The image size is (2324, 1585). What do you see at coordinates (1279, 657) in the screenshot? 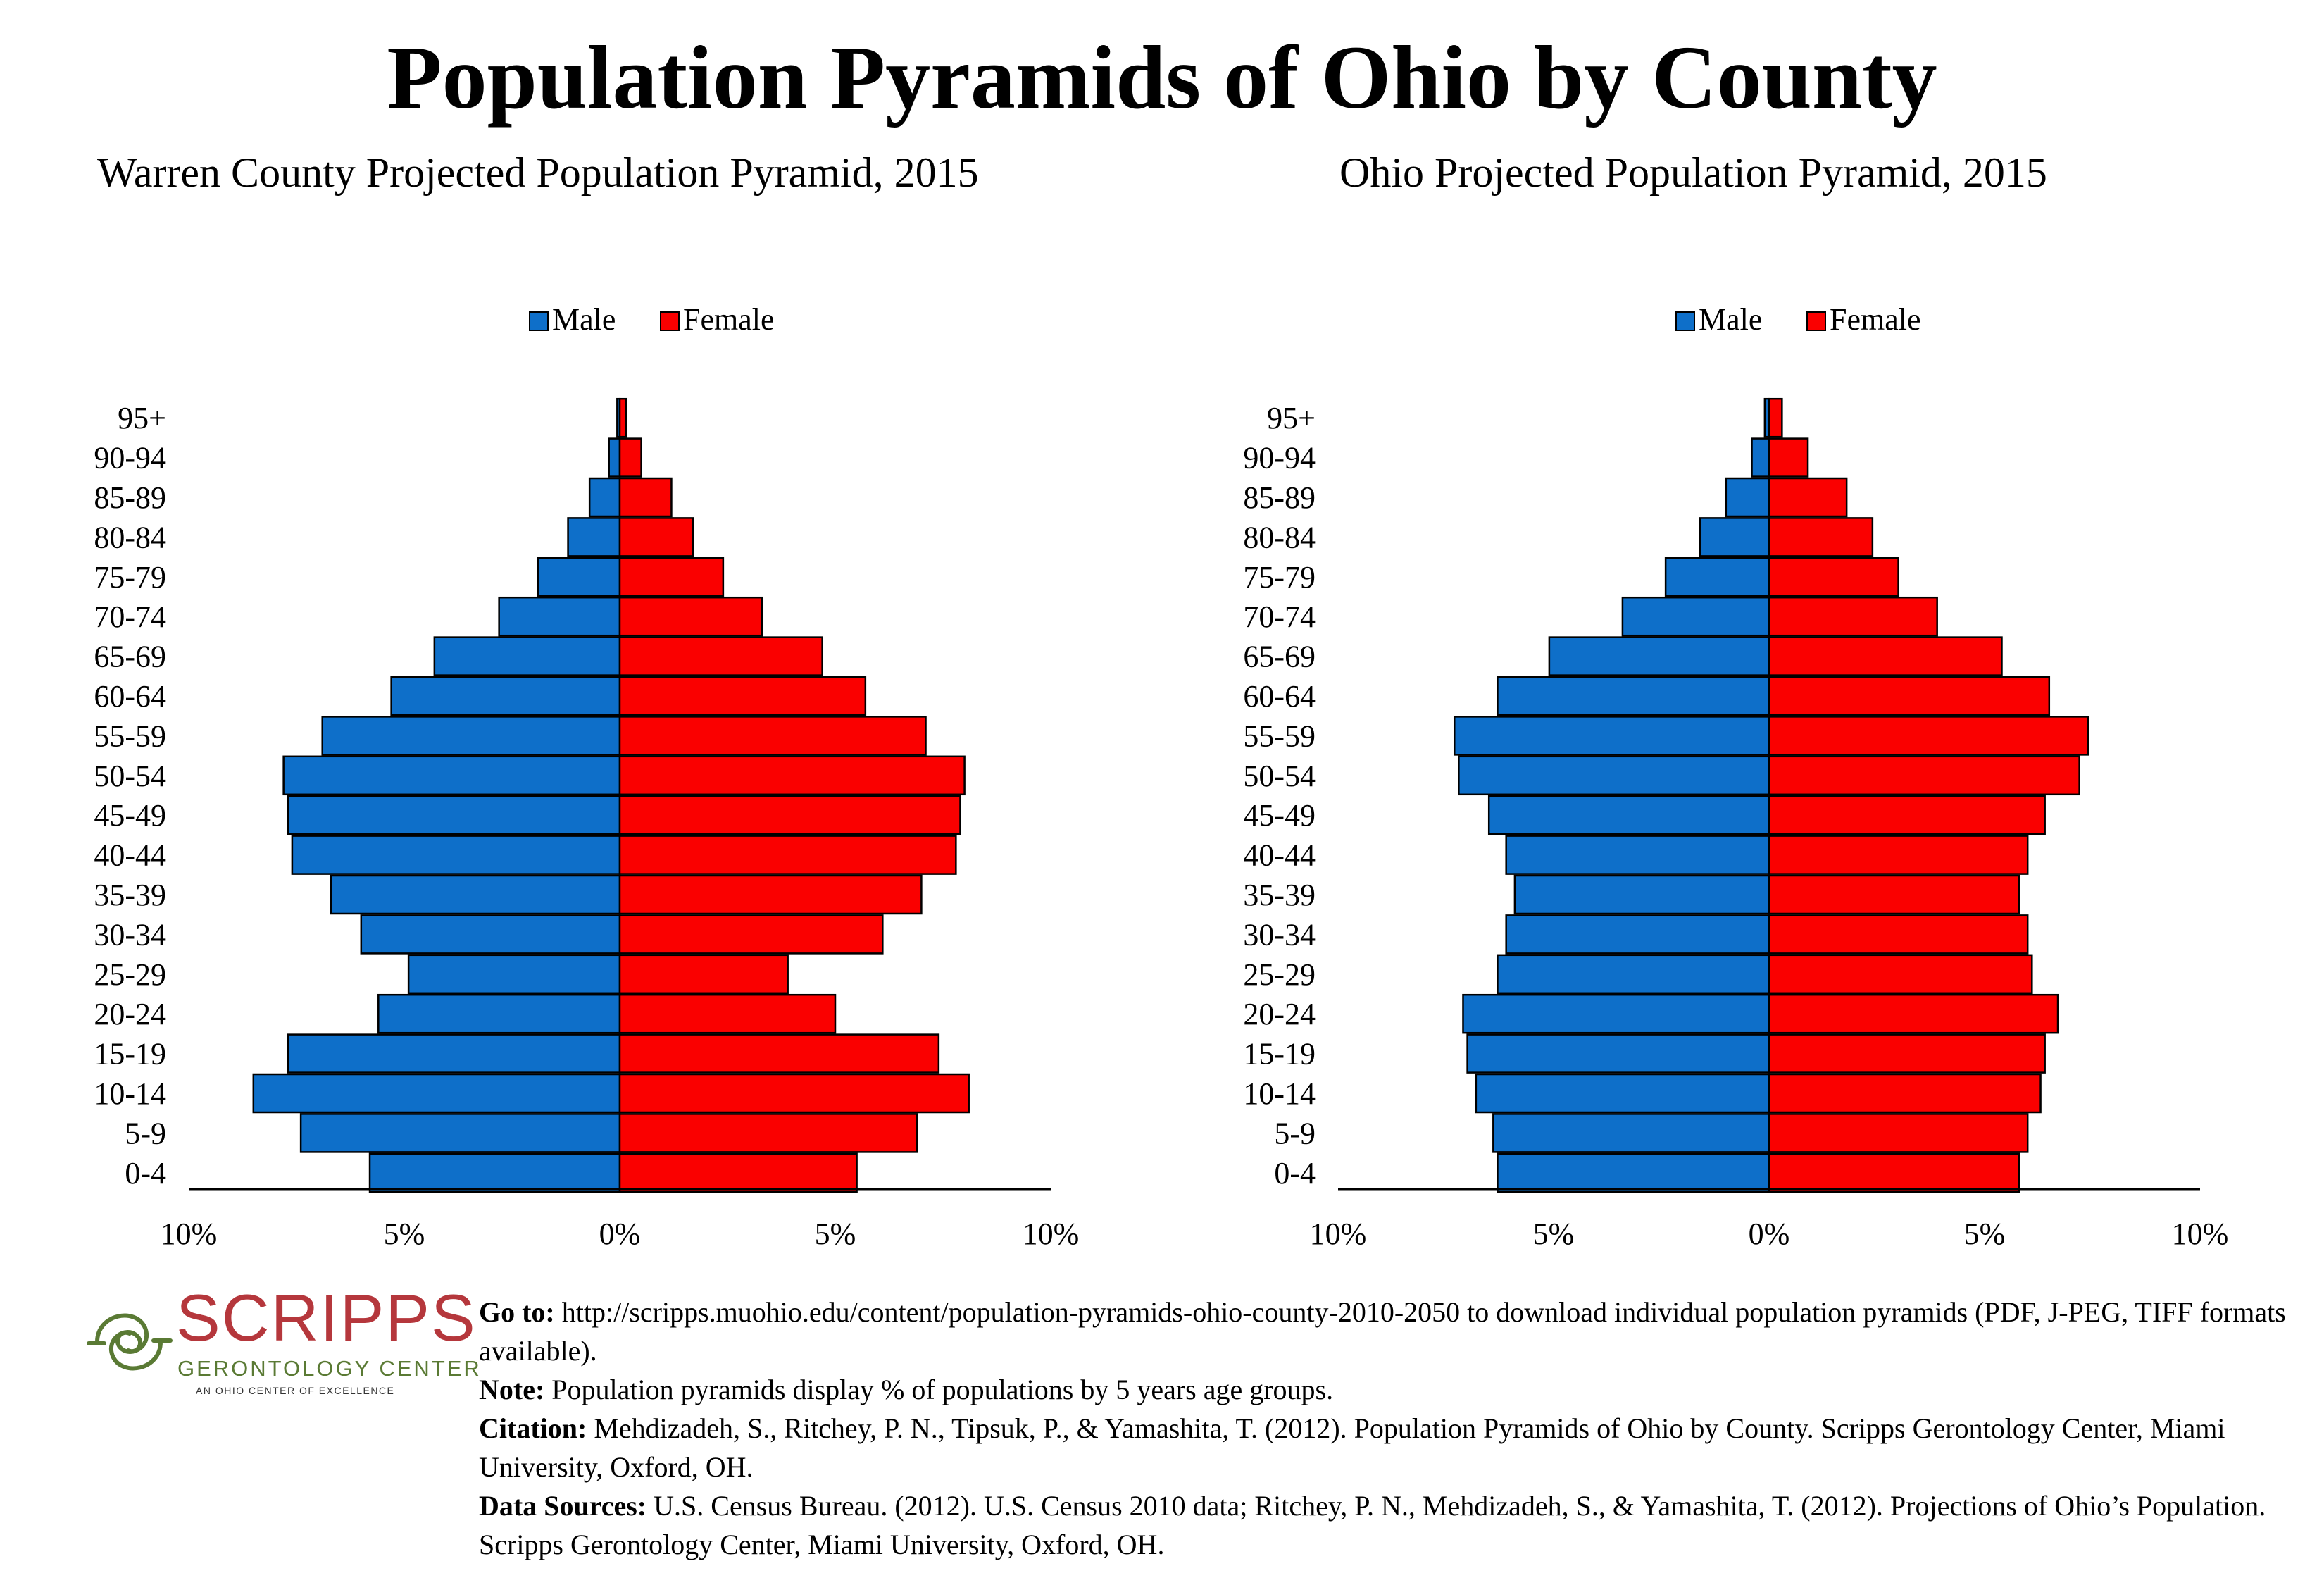
I see `age-label-65-69: 65-69` at bounding box center [1279, 657].